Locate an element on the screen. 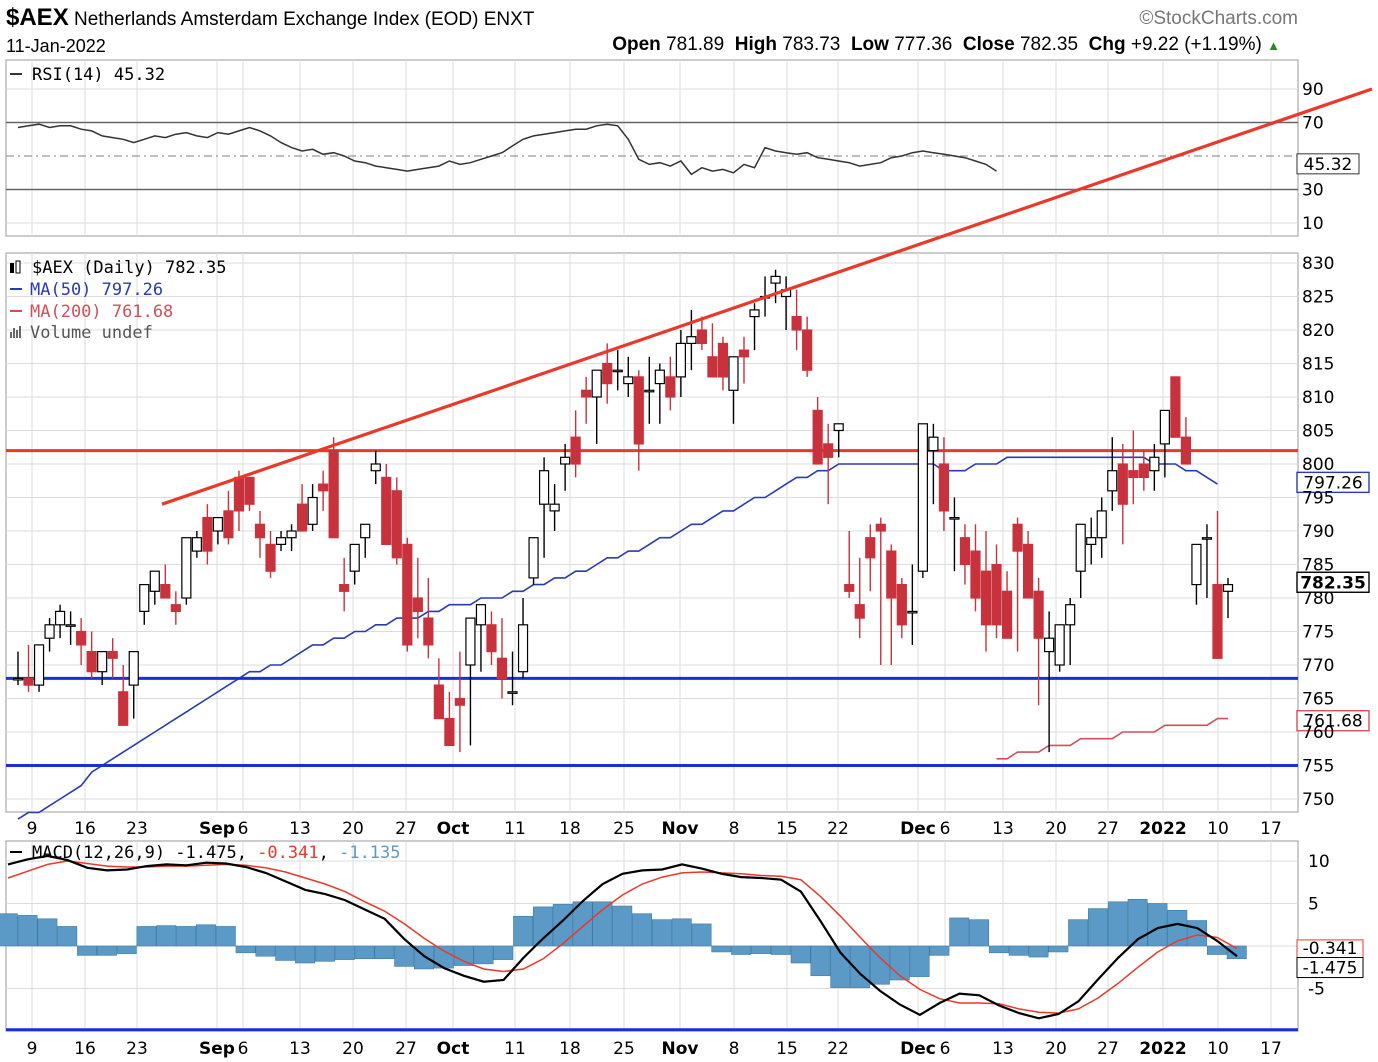 The height and width of the screenshot is (1062, 1378). symbol: $AEX is located at coordinates (37, 17).